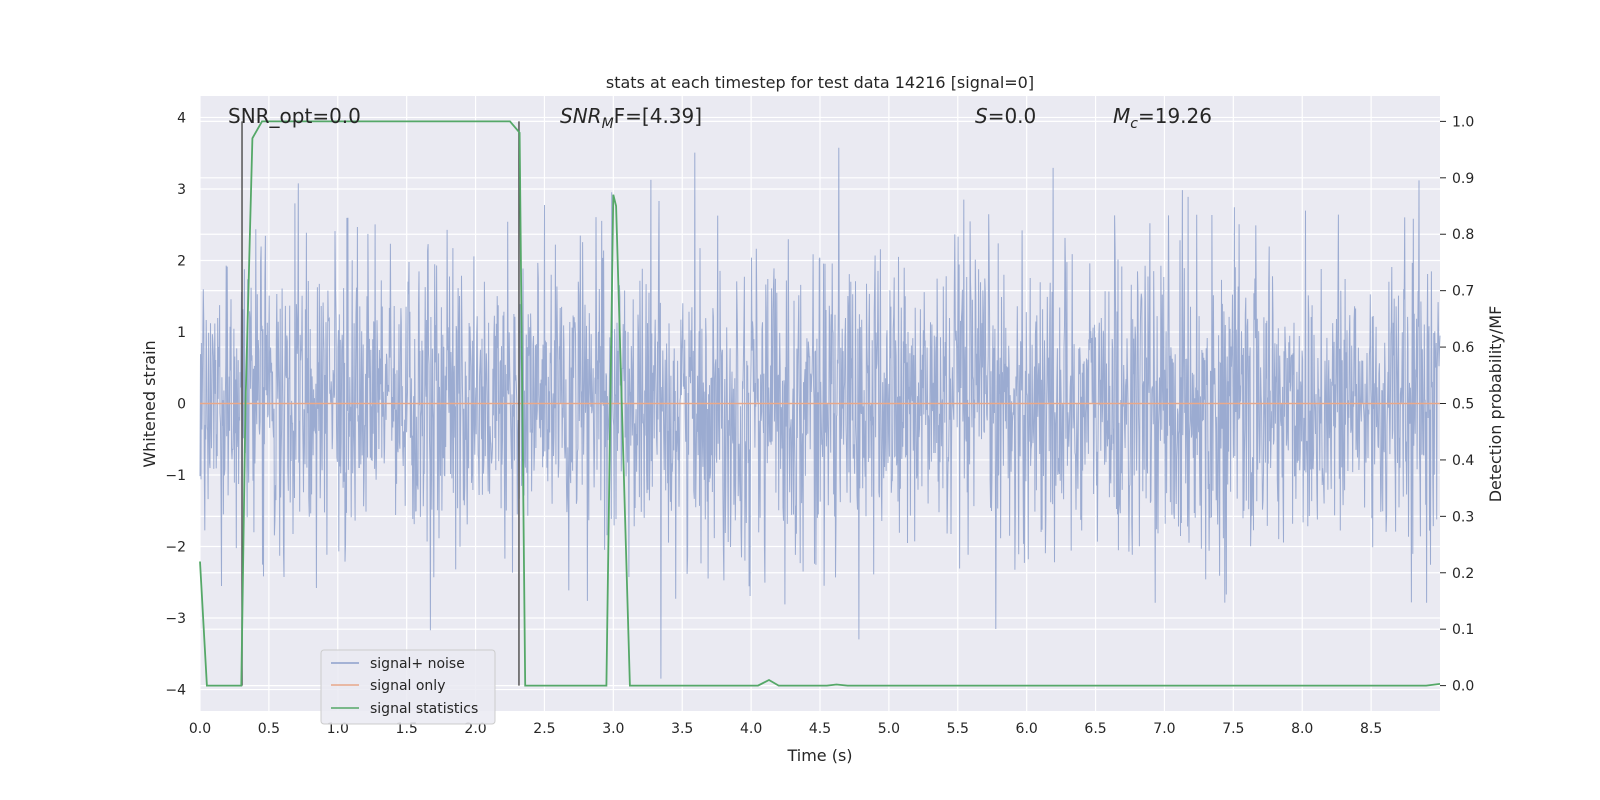 This screenshot has height=800, width=1600. What do you see at coordinates (1495, 404) in the screenshot?
I see `y2-axis-label: Detection probability/MF` at bounding box center [1495, 404].